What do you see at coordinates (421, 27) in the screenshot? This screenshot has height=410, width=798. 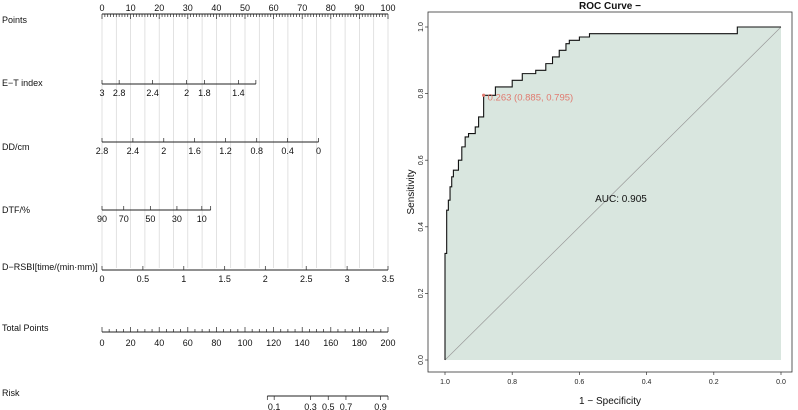 I see `y-tick-label: 1.0` at bounding box center [421, 27].